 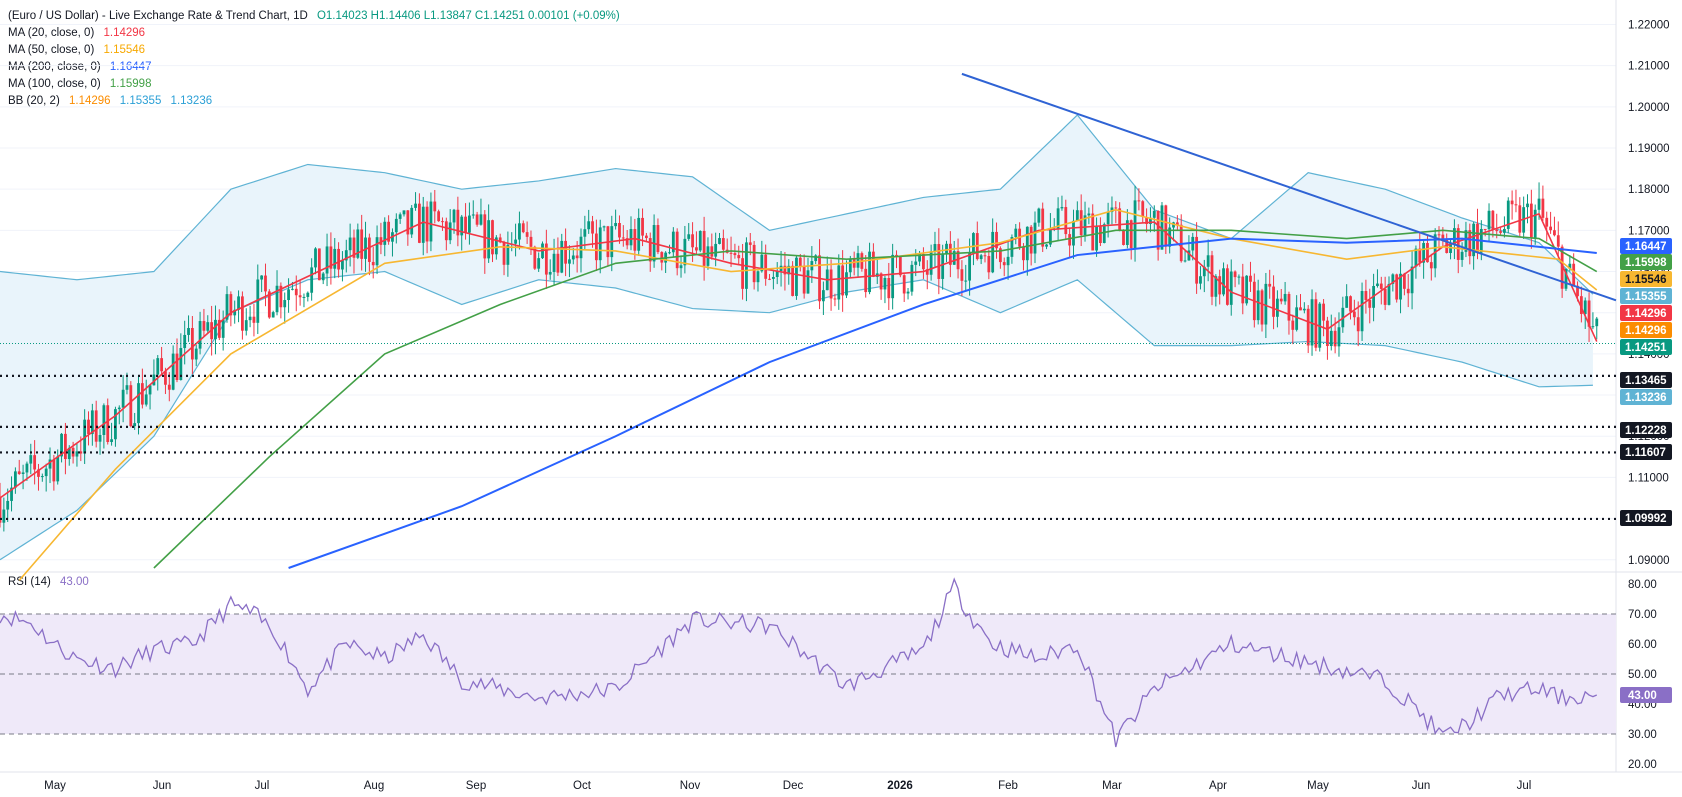 I want to click on price-axis-tick: 1.09000, so click(x=1649, y=561).